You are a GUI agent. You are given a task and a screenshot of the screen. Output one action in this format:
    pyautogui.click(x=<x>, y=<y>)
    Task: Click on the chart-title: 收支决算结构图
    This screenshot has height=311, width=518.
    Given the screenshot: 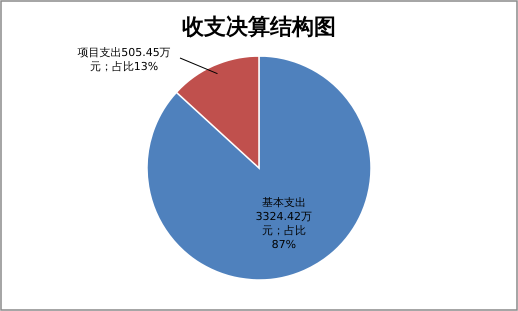 What is the action you would take?
    pyautogui.click(x=259, y=27)
    